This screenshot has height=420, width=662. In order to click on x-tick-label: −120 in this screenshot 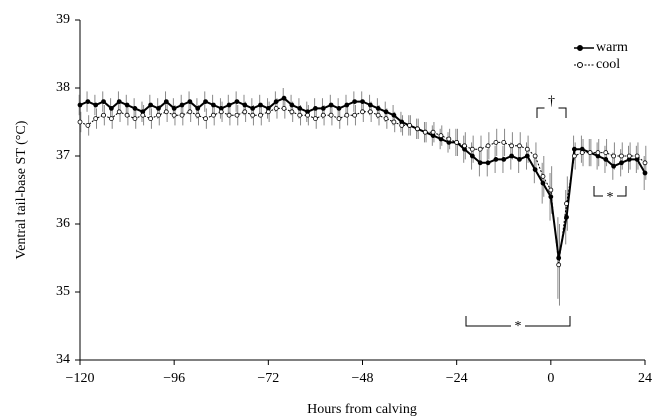, I will do `click(80, 378)`.